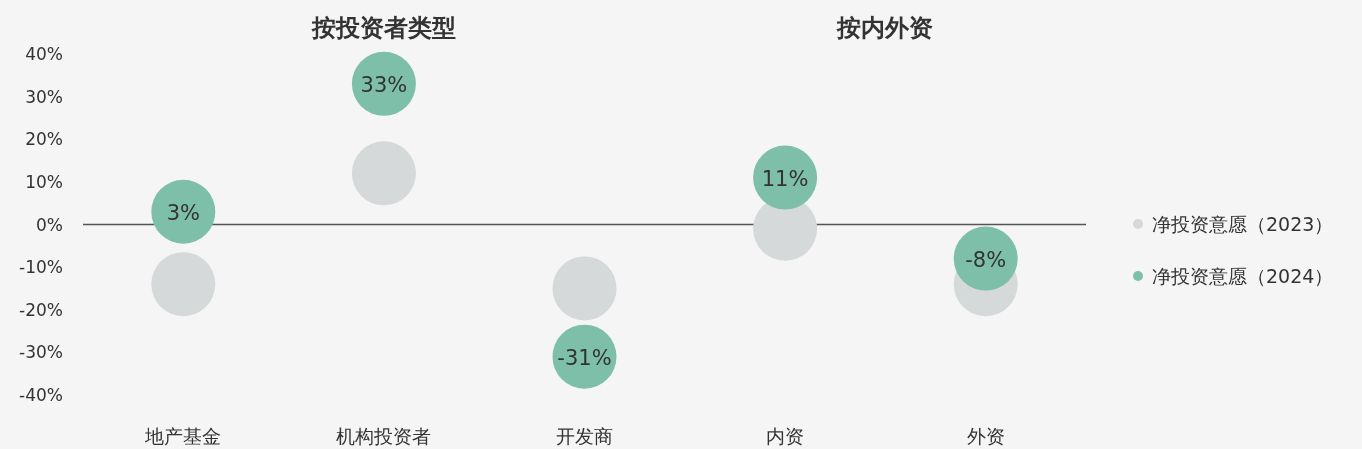  I want to click on data-label: 3%, so click(183, 212).